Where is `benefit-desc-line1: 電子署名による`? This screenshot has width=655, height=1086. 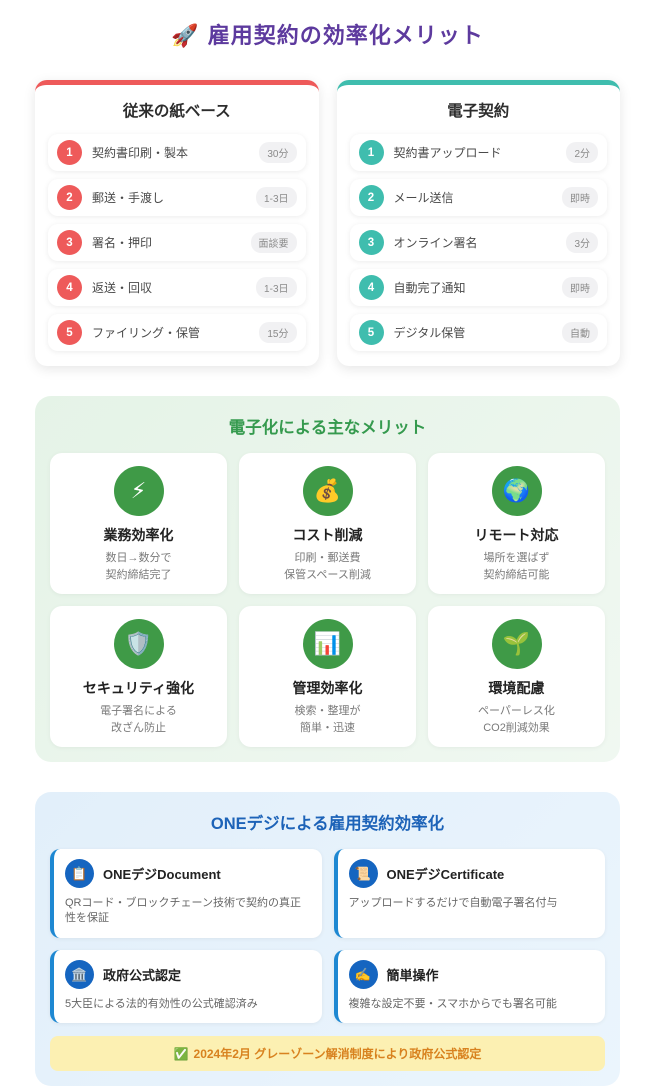
benefit-desc-line1: 電子署名による is located at coordinates (138, 711).